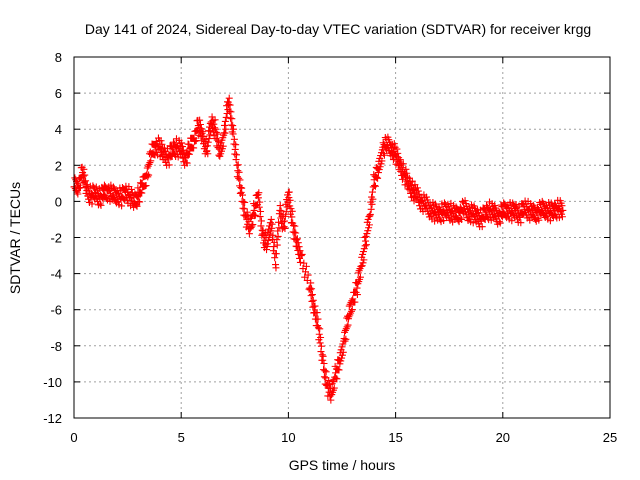 This screenshot has height=480, width=640. Describe the element at coordinates (58, 93) in the screenshot. I see `y-tick-label: 6` at that location.